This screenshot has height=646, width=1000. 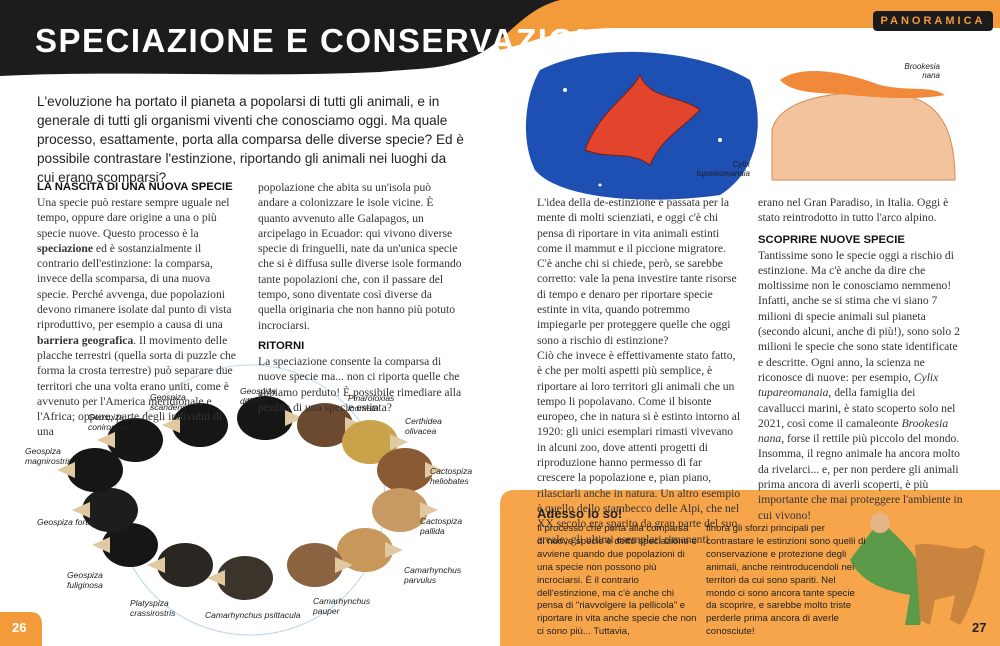 I want to click on page-title: SPECIAZIONE E CONSERVAZIONE, so click(x=330, y=40).